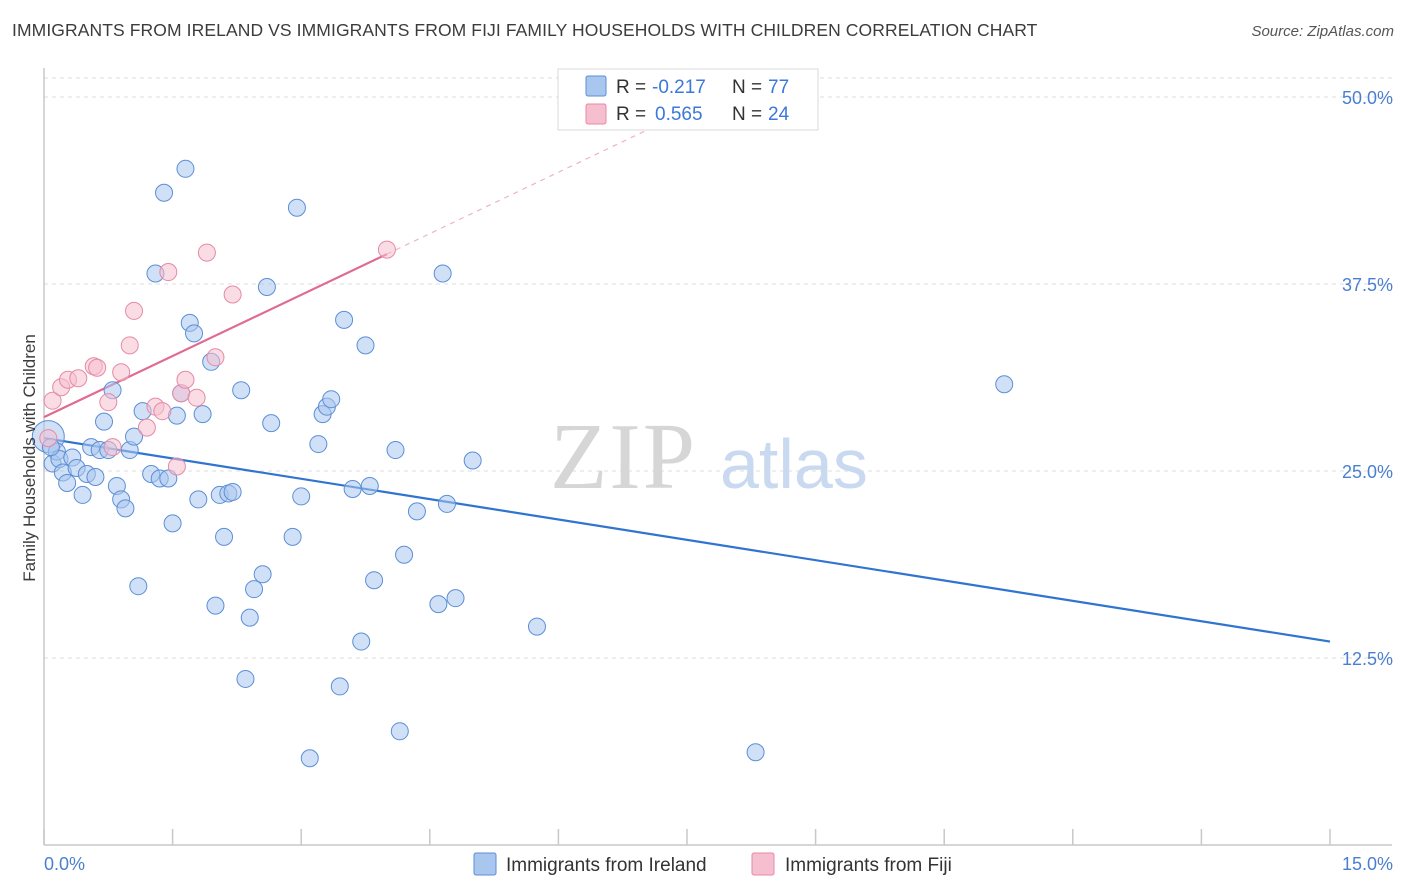 Image resolution: width=1406 pixels, height=892 pixels. Describe the element at coordinates (1367, 98) in the screenshot. I see `y-tick-label-3: 50.0%` at that location.